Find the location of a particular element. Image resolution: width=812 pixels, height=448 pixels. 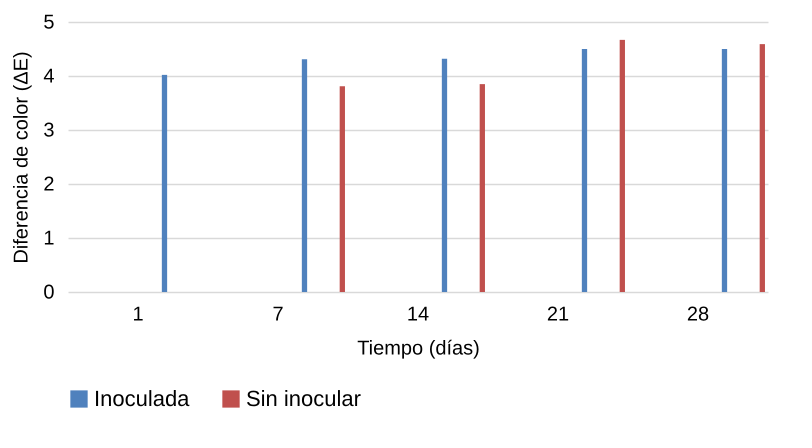

x-tick-label: 14 is located at coordinates (418, 315).